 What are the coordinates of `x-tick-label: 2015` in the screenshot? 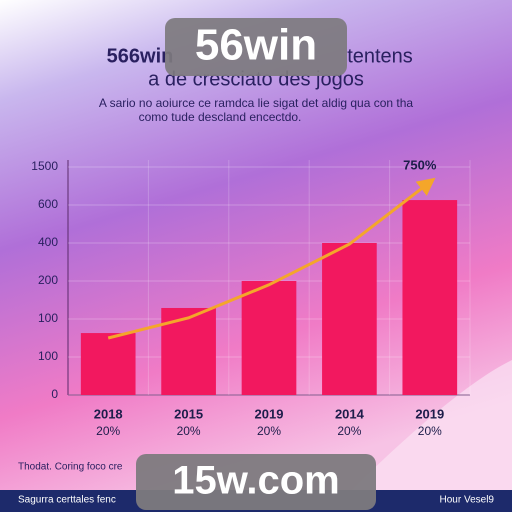 It's located at (188, 413).